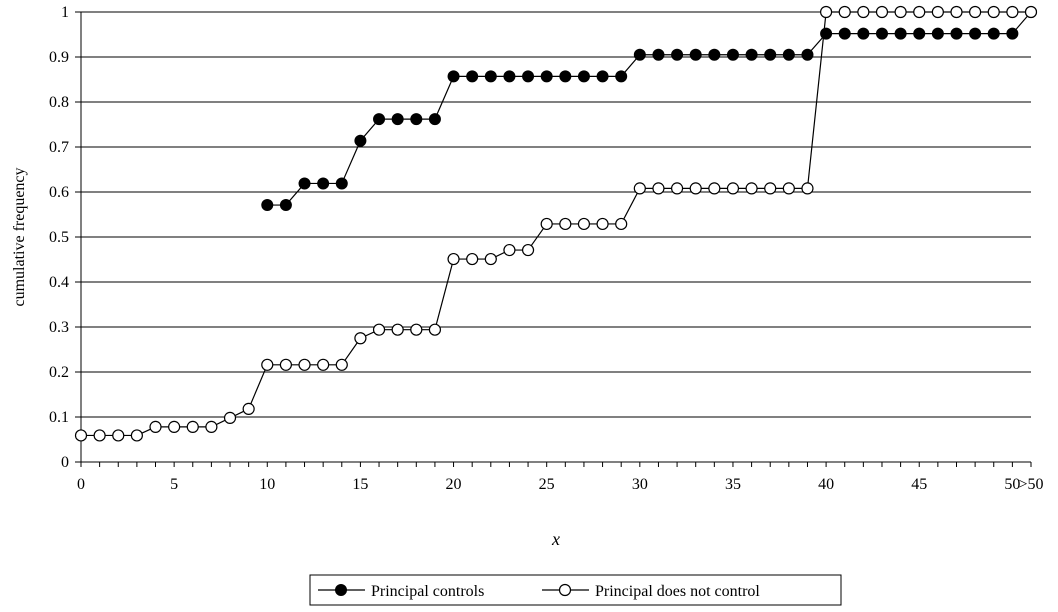  What do you see at coordinates (59, 192) in the screenshot?
I see `y-tick-label: 0.6` at bounding box center [59, 192].